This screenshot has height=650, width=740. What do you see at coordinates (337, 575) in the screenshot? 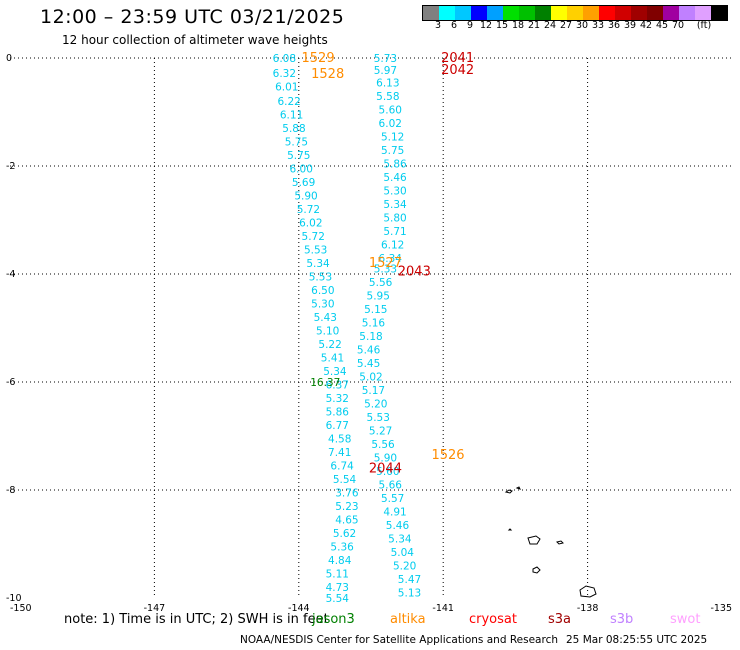
I see `wave-height-value: 5.11` at bounding box center [337, 575].